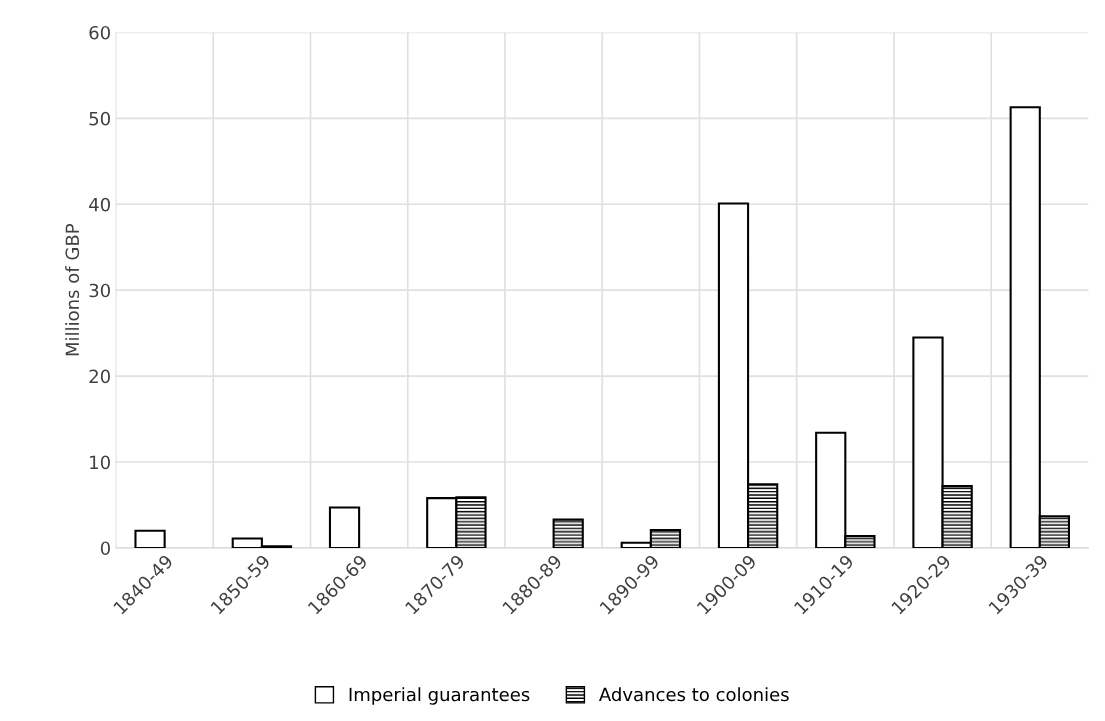 The height and width of the screenshot is (721, 1105). What do you see at coordinates (99, 204) in the screenshot?
I see `y-tick-label: 40` at bounding box center [99, 204].